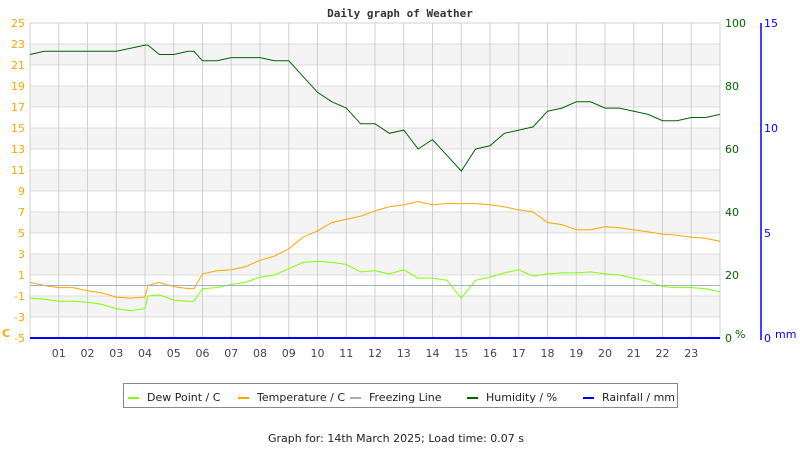  I want to click on x-tick-label: 02, so click(88, 353).